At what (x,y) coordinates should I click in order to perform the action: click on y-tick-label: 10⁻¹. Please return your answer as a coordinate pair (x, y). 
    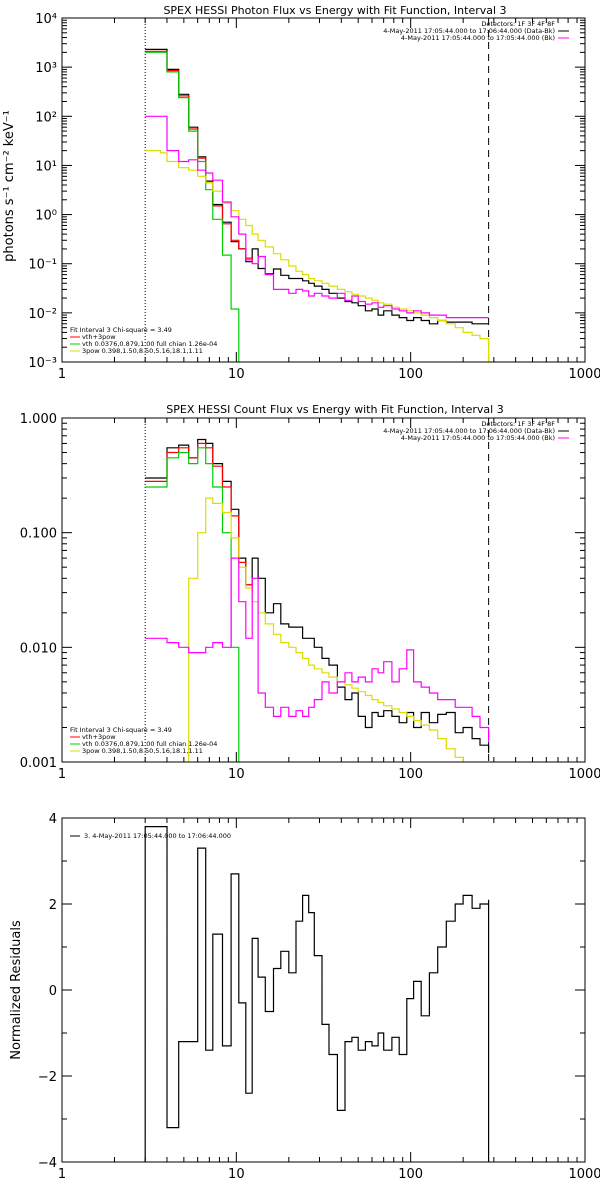
    Looking at the image, I should click on (42, 265).